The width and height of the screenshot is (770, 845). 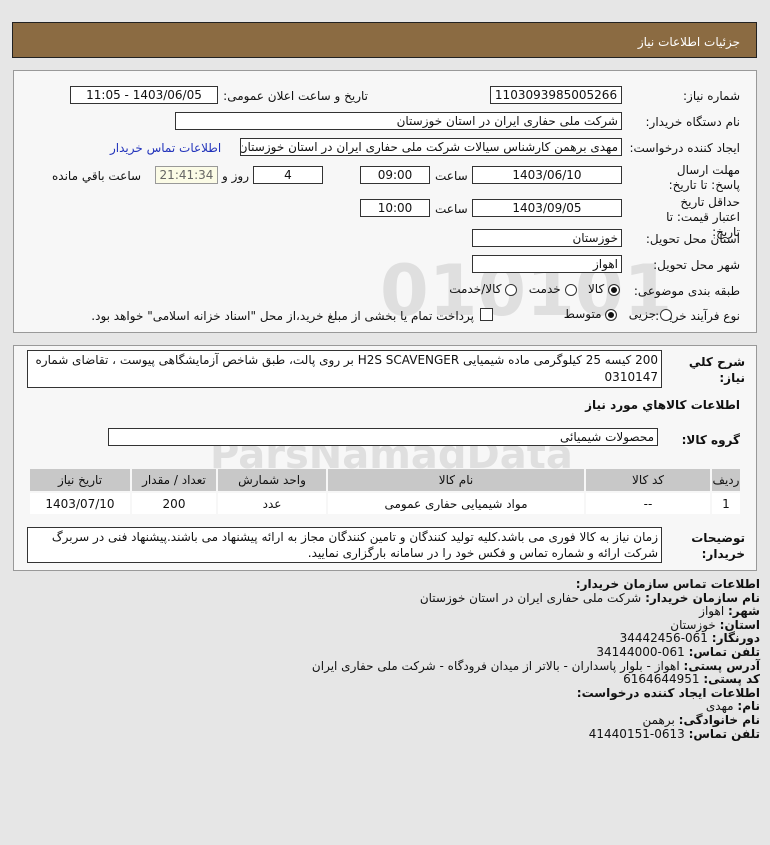 What do you see at coordinates (570, 289) in the screenshot?
I see `radio-khedmat` at bounding box center [570, 289].